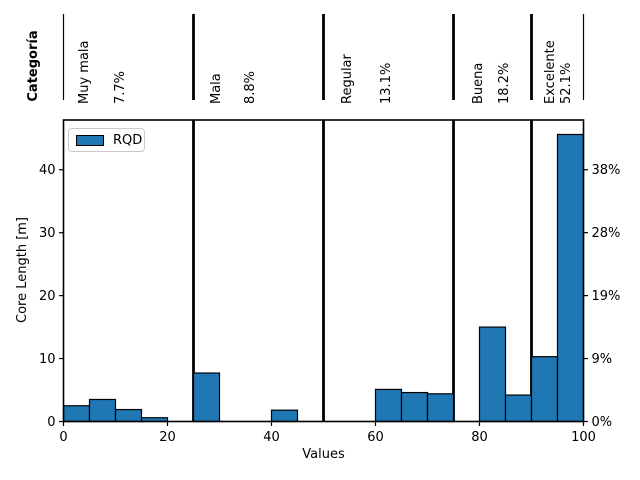 The image size is (640, 480). What do you see at coordinates (606, 170) in the screenshot?
I see `right-tick-label: 38%` at bounding box center [606, 170].